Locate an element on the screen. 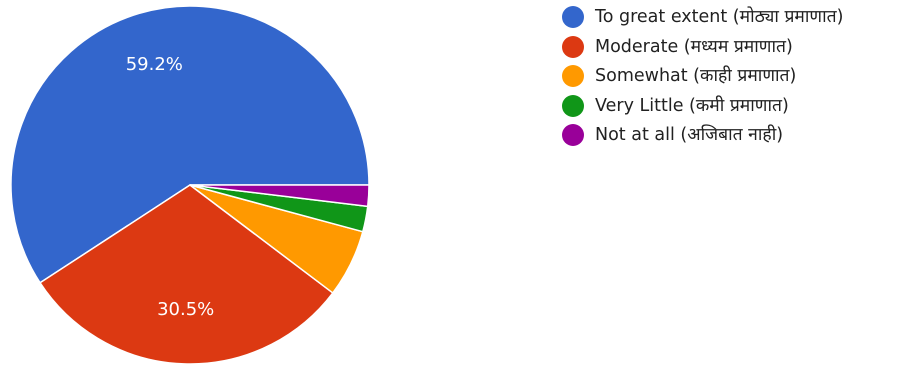 The width and height of the screenshot is (921, 367). legend-label: To great extent (मोठ्या प्रमाणात) is located at coordinates (719, 17).